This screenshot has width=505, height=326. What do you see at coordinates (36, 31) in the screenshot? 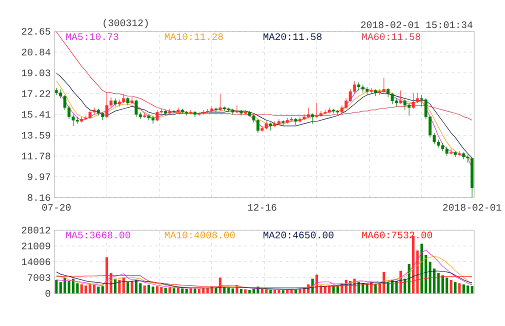
I see `y-tick-label: 22.65` at bounding box center [36, 31].